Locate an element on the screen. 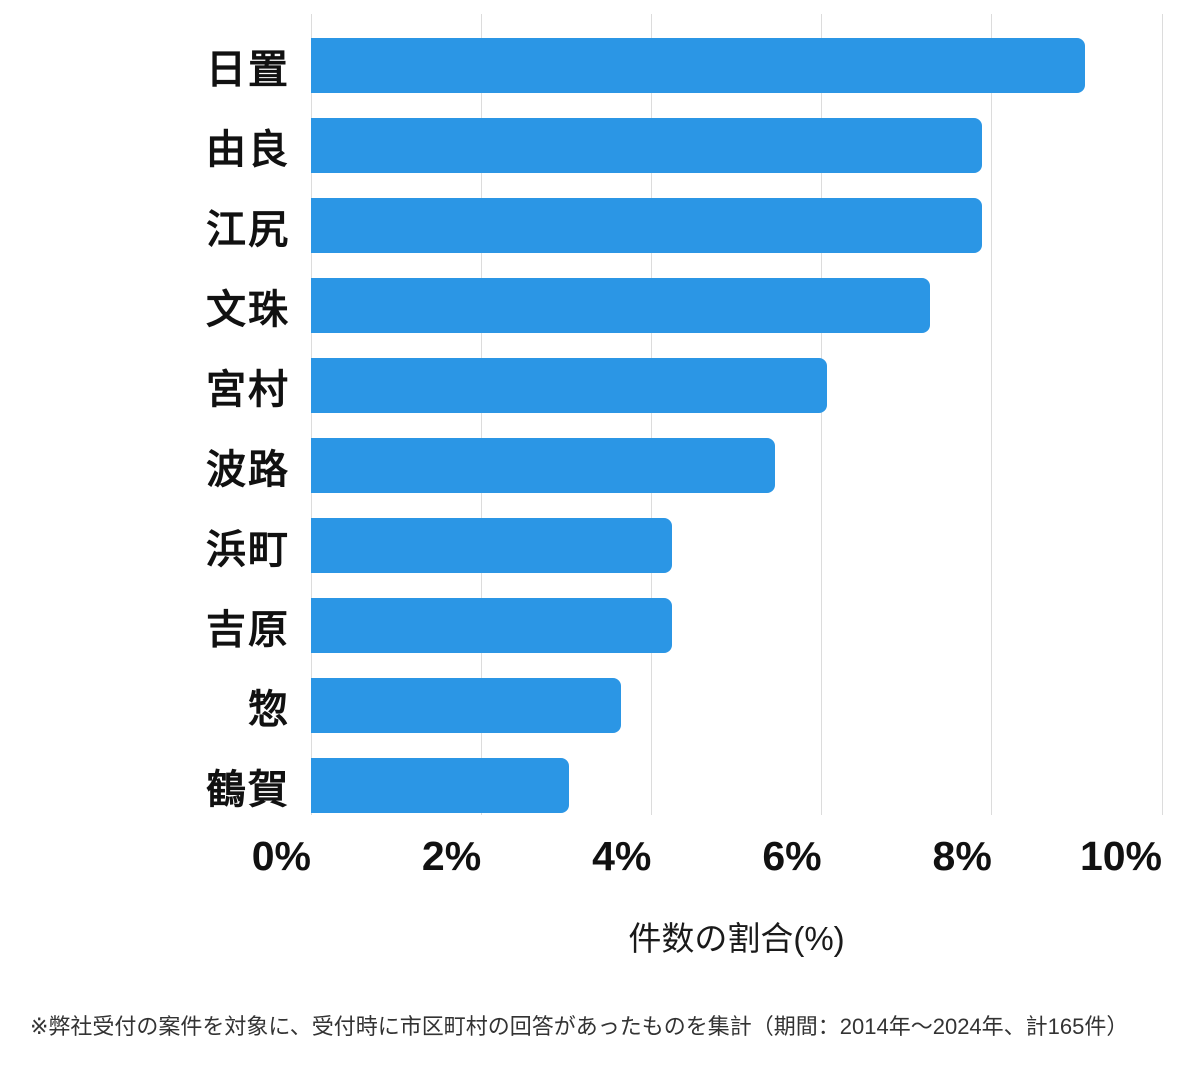  bar-文珠 is located at coordinates (620, 305).